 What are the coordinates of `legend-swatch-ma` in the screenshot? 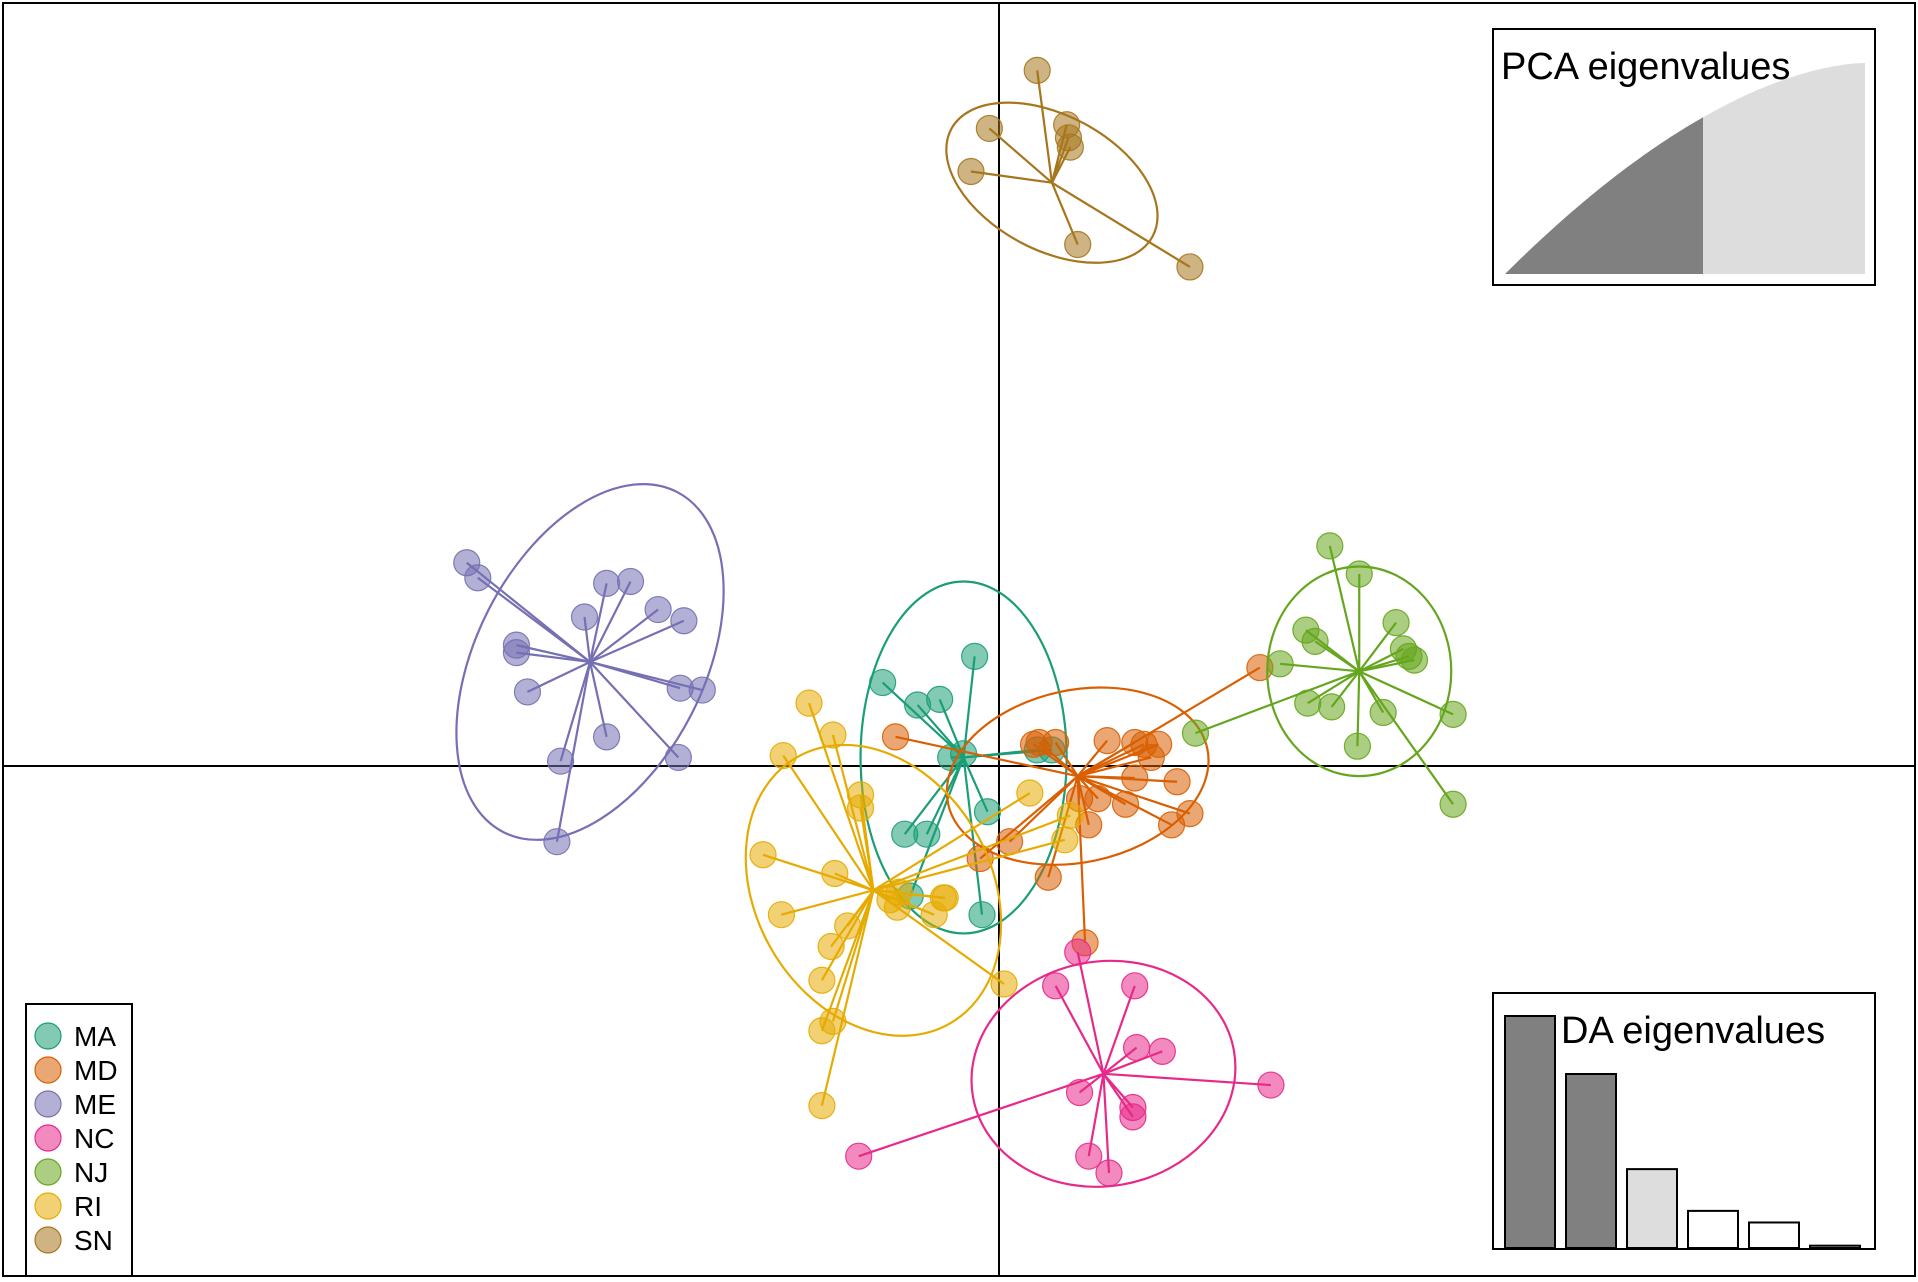 It's located at (48, 1036).